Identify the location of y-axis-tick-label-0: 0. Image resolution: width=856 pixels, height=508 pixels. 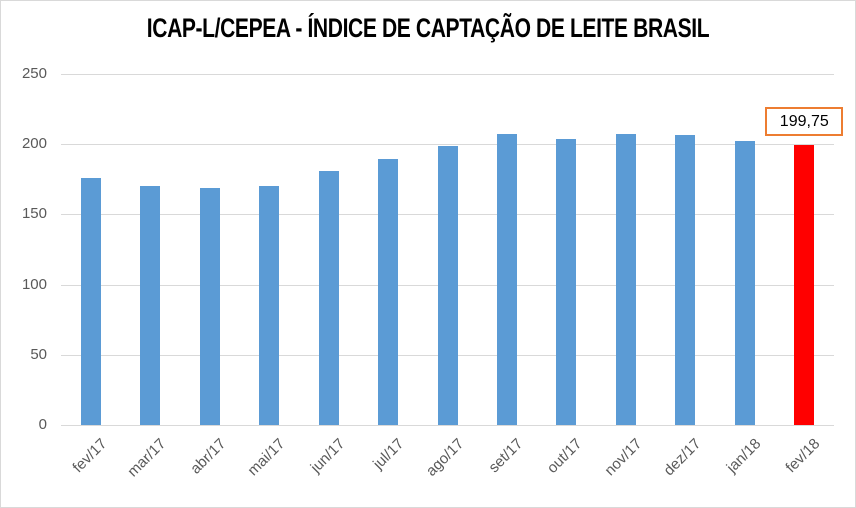
(42, 424).